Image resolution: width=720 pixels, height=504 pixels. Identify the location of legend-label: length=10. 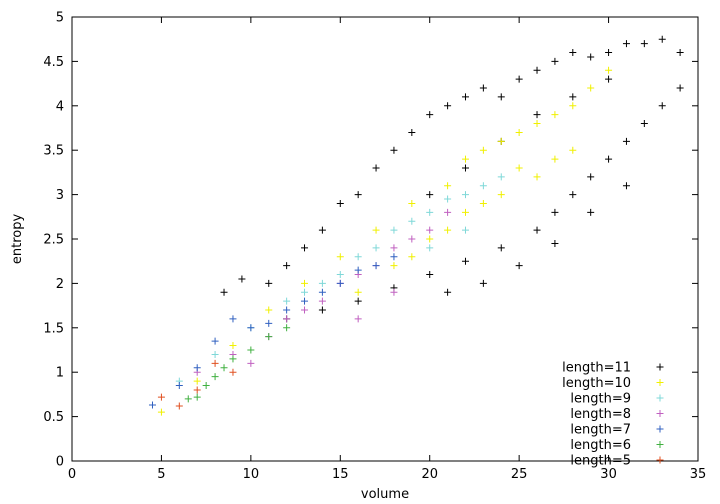
(596, 383).